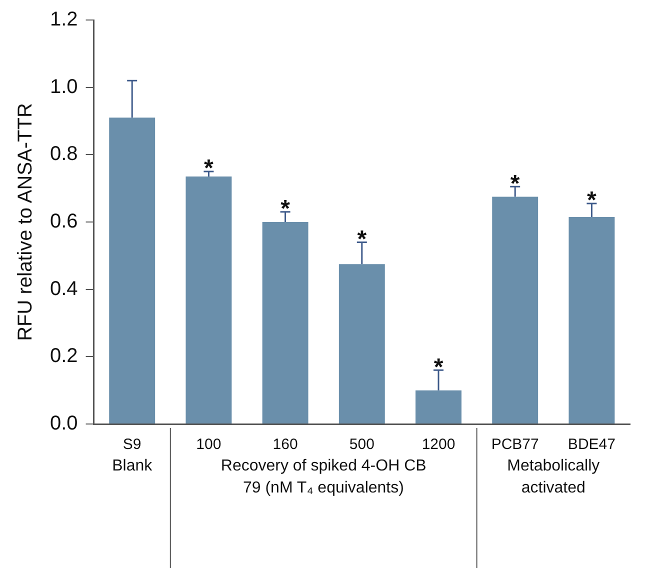 Image resolution: width=670 pixels, height=568 pixels. I want to click on y-tick-label: 0.6, so click(64, 221).